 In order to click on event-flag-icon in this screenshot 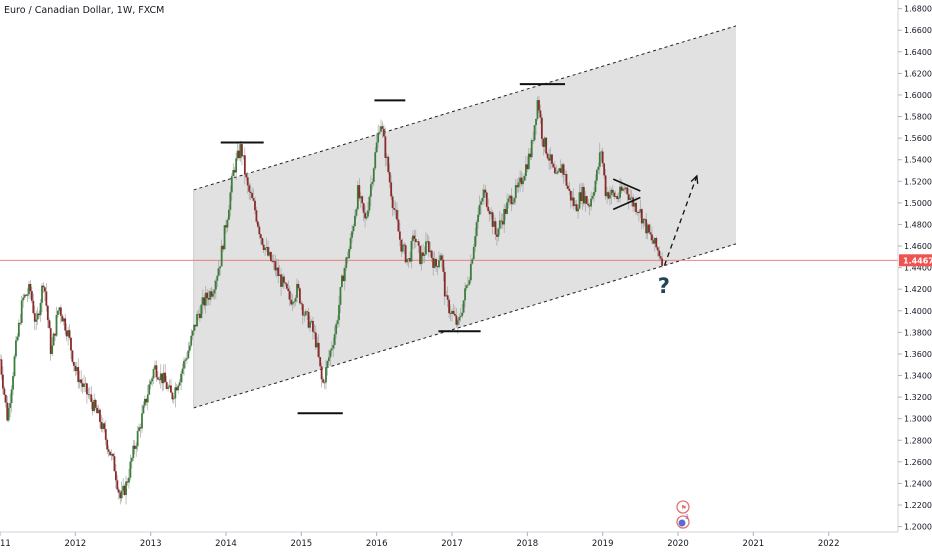, I will do `click(683, 507)`.